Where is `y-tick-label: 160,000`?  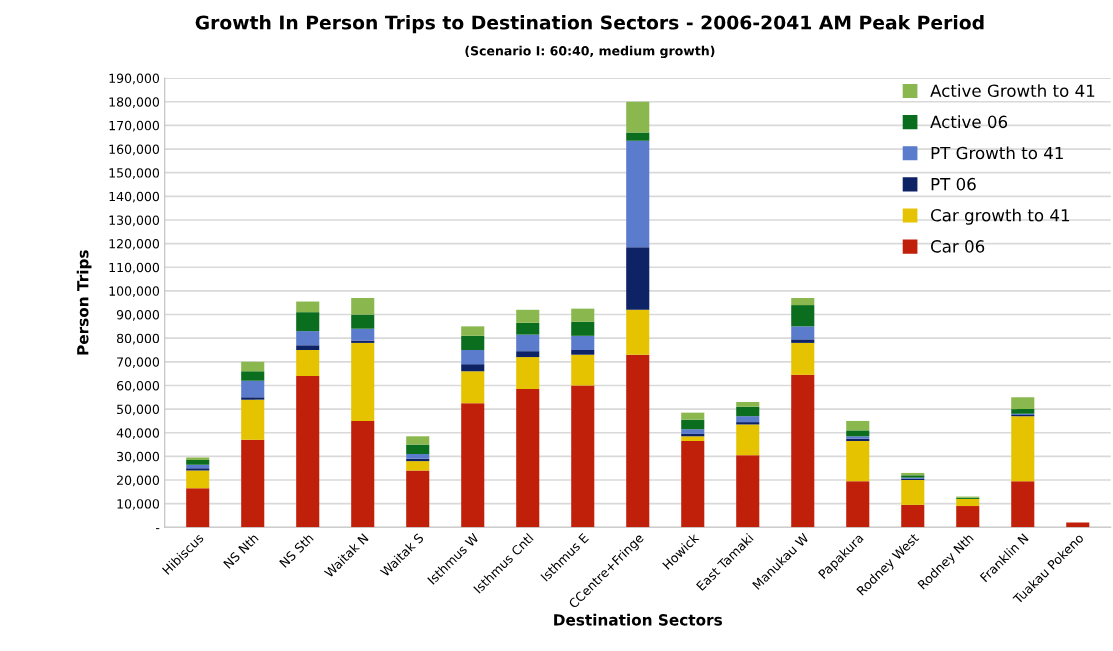
y-tick-label: 160,000 is located at coordinates (134, 150).